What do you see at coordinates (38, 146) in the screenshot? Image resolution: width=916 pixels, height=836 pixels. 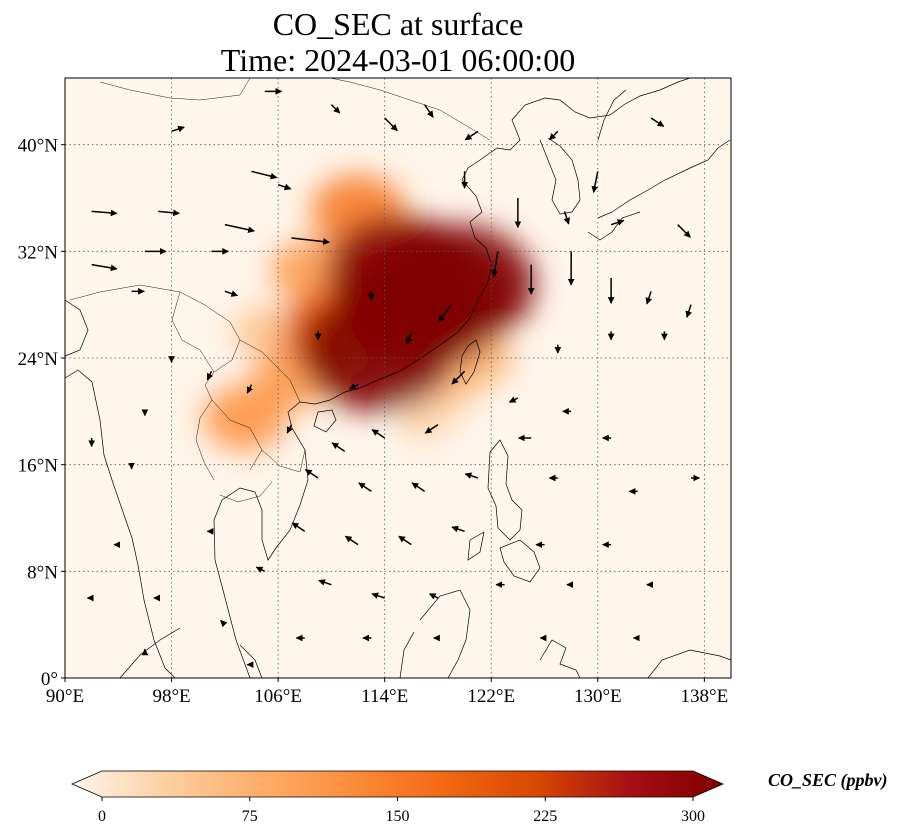 I see `lat-tick-label: 40°N` at bounding box center [38, 146].